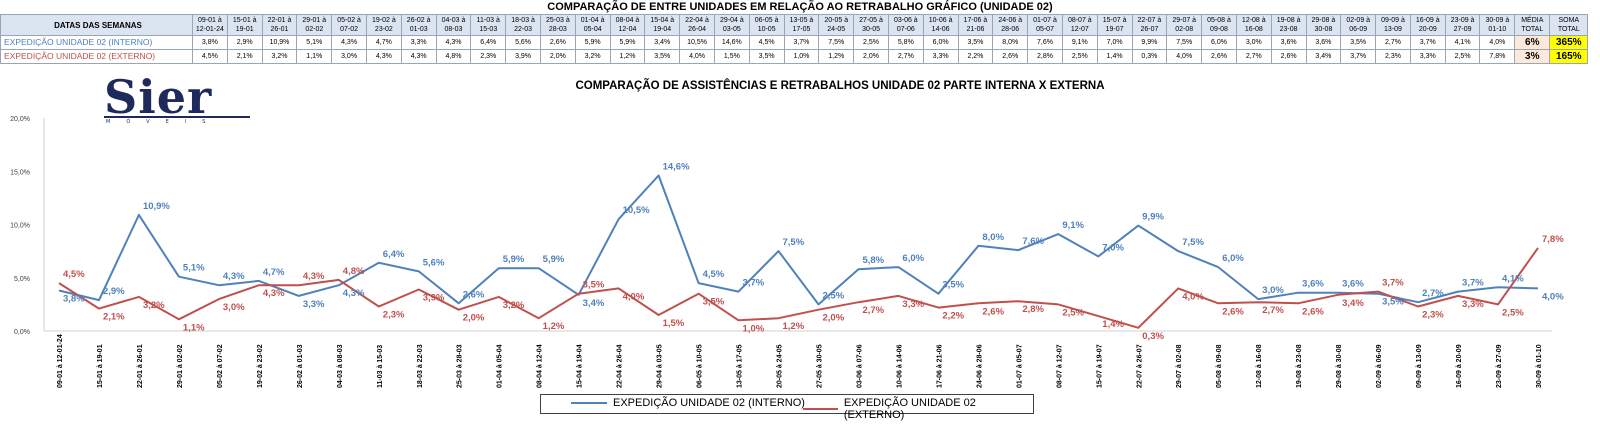  What do you see at coordinates (674, 323) in the screenshot?
I see `data-label: 1,5%` at bounding box center [674, 323].